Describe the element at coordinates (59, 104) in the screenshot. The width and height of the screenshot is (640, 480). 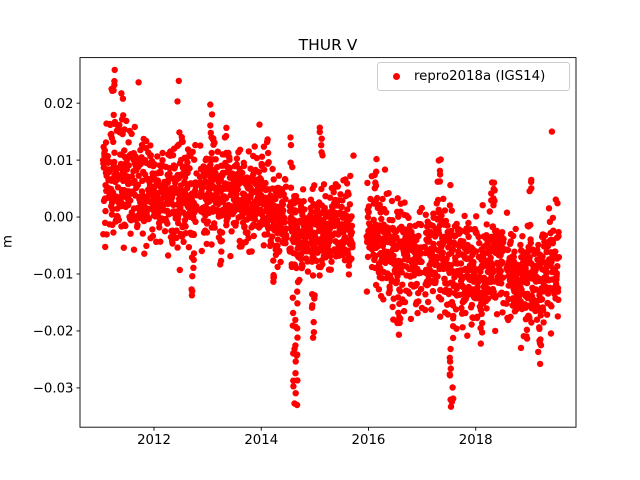
I see `y-tick-label: 0.02` at that location.